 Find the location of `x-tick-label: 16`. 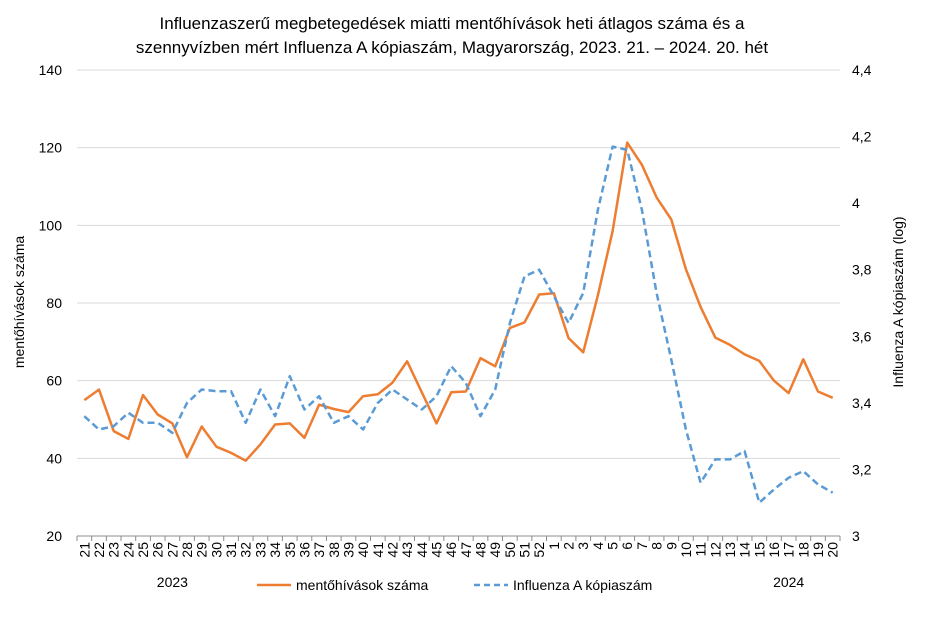

x-tick-label: 16 is located at coordinates (774, 550).